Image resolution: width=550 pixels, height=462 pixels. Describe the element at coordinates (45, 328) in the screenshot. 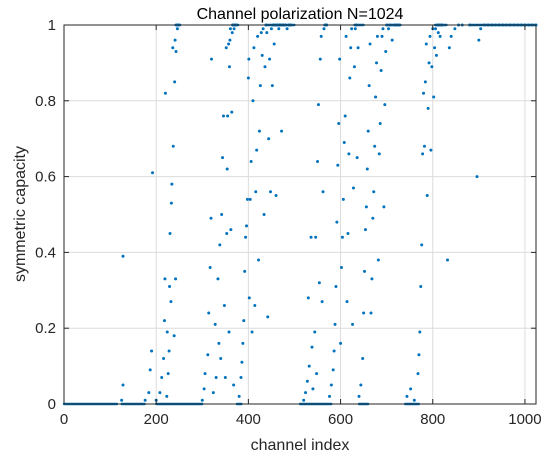

I see `y-tick-label: 0.2` at that location.